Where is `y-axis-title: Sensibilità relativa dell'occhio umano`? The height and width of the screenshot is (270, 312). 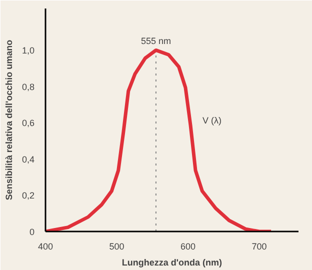 y-axis-title: Sensibilità relativa dell'occhio umano is located at coordinates (9, 119).